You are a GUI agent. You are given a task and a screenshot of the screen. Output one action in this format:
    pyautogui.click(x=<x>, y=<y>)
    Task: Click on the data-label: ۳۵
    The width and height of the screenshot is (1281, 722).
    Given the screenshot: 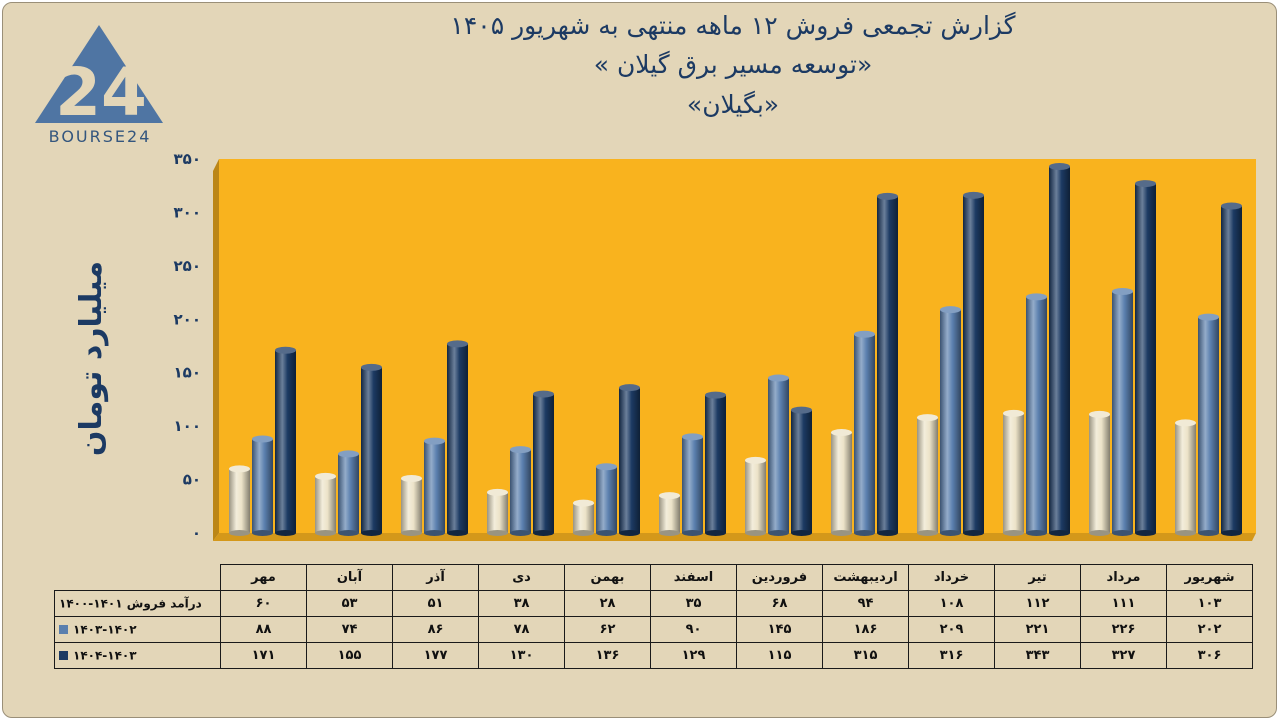 What is the action you would take?
    pyautogui.click(x=693, y=603)
    